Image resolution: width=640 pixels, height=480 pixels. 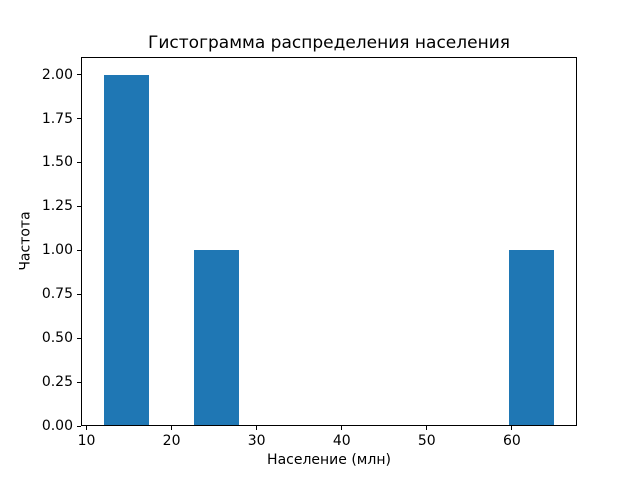 What do you see at coordinates (57, 382) in the screenshot?
I see `y-tick-label: 0.25` at bounding box center [57, 382].